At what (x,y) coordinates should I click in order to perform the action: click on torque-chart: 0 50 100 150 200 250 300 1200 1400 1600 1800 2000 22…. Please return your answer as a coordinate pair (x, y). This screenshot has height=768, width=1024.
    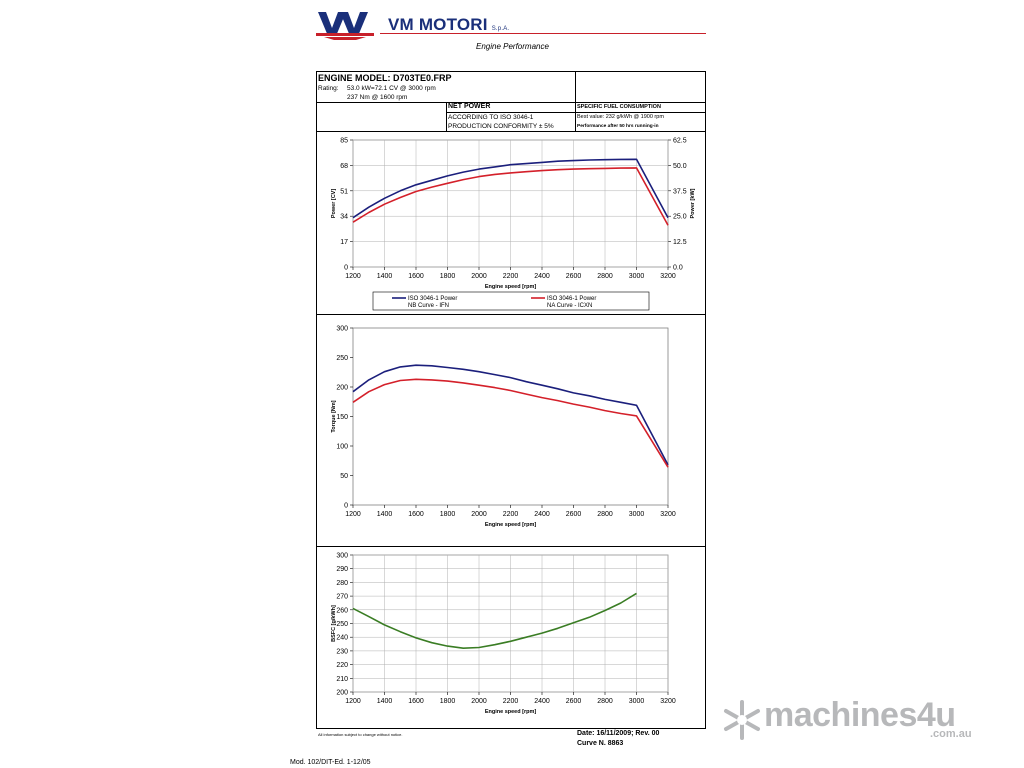
    Looking at the image, I should click on (503, 427).